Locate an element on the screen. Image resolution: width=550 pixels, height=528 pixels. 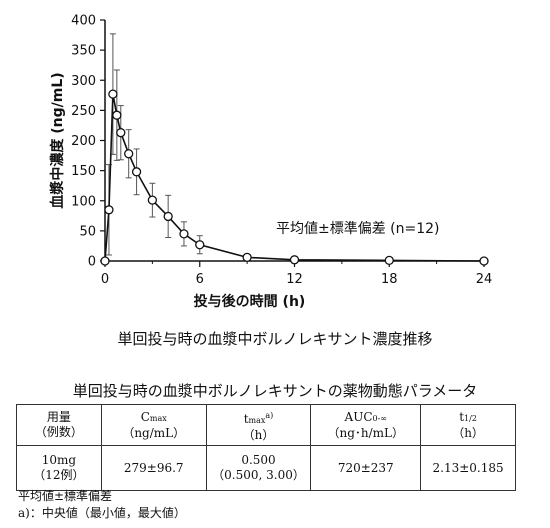
chart-caption: 単回投与時の血漿中ボルノレキサント濃度推移 is located at coordinates (275, 339).